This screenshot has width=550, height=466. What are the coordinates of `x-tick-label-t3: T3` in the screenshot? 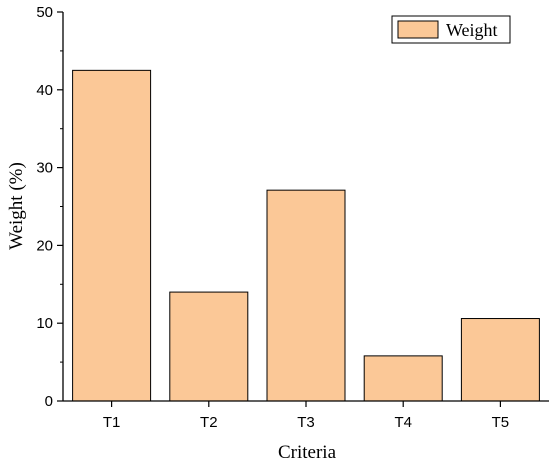 It's located at (306, 422).